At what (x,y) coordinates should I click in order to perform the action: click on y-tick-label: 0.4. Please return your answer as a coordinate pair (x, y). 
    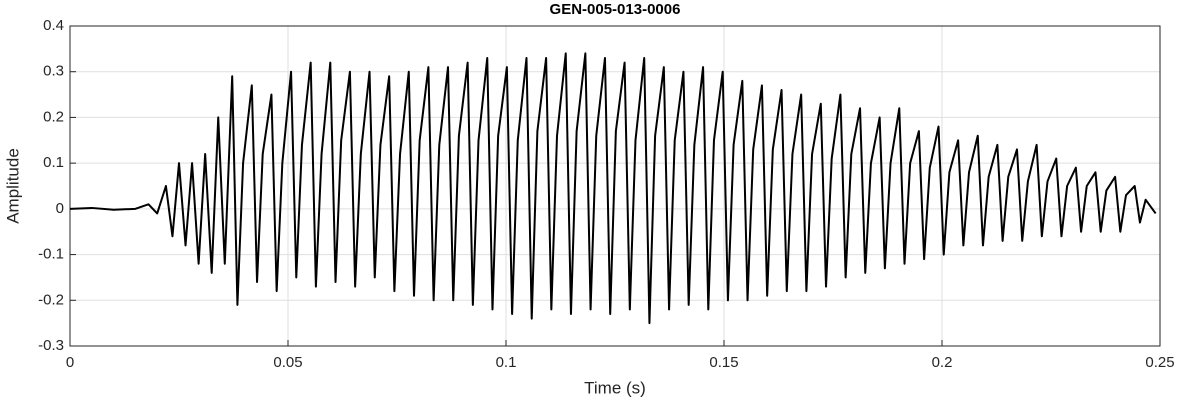
    Looking at the image, I should click on (53, 25).